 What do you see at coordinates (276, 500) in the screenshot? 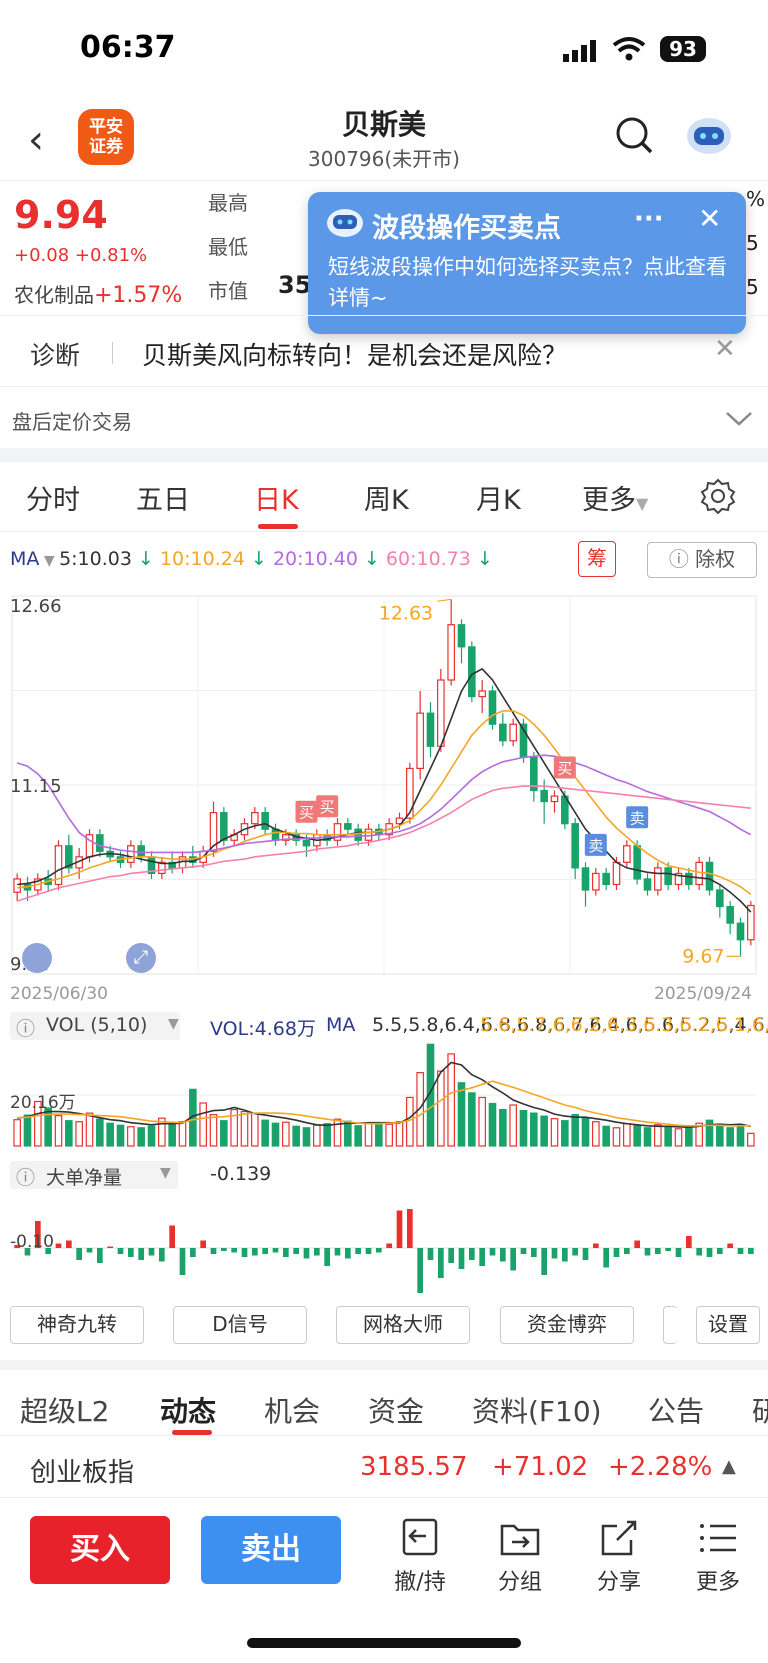
I see `tab-daily-k: 日K` at bounding box center [276, 500].